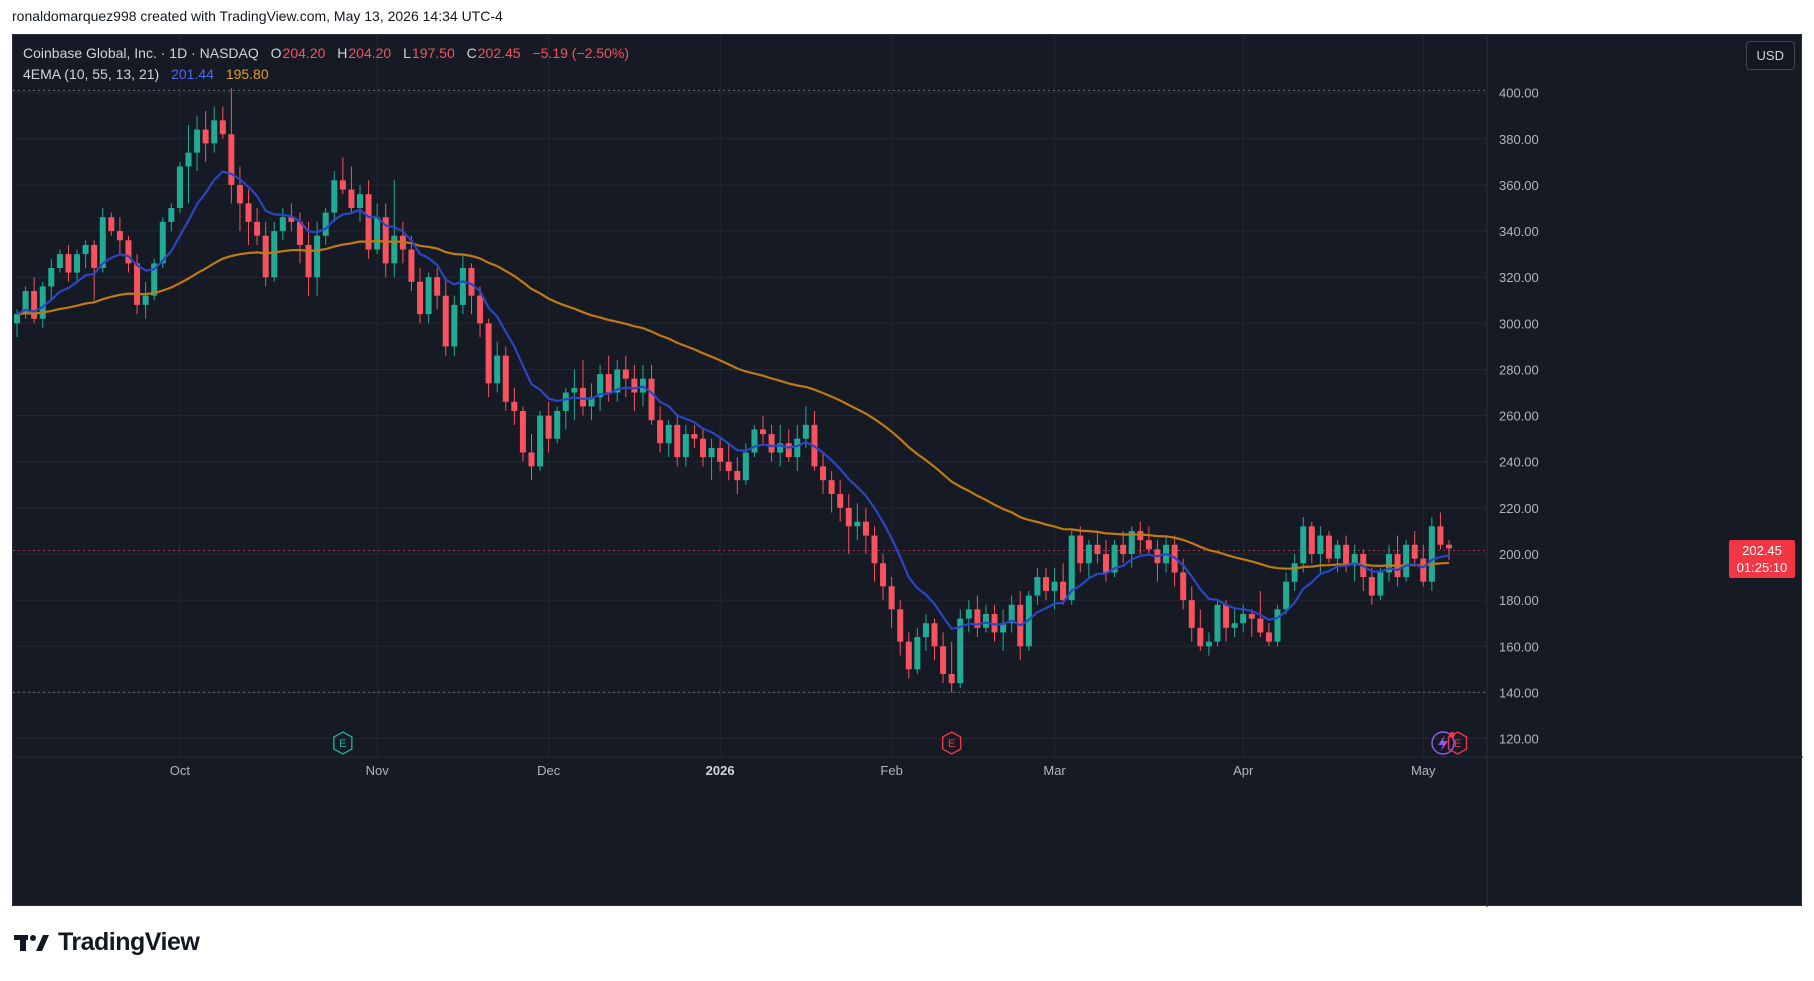 The image size is (1814, 981). I want to click on x-tick-label: May, so click(1423, 770).